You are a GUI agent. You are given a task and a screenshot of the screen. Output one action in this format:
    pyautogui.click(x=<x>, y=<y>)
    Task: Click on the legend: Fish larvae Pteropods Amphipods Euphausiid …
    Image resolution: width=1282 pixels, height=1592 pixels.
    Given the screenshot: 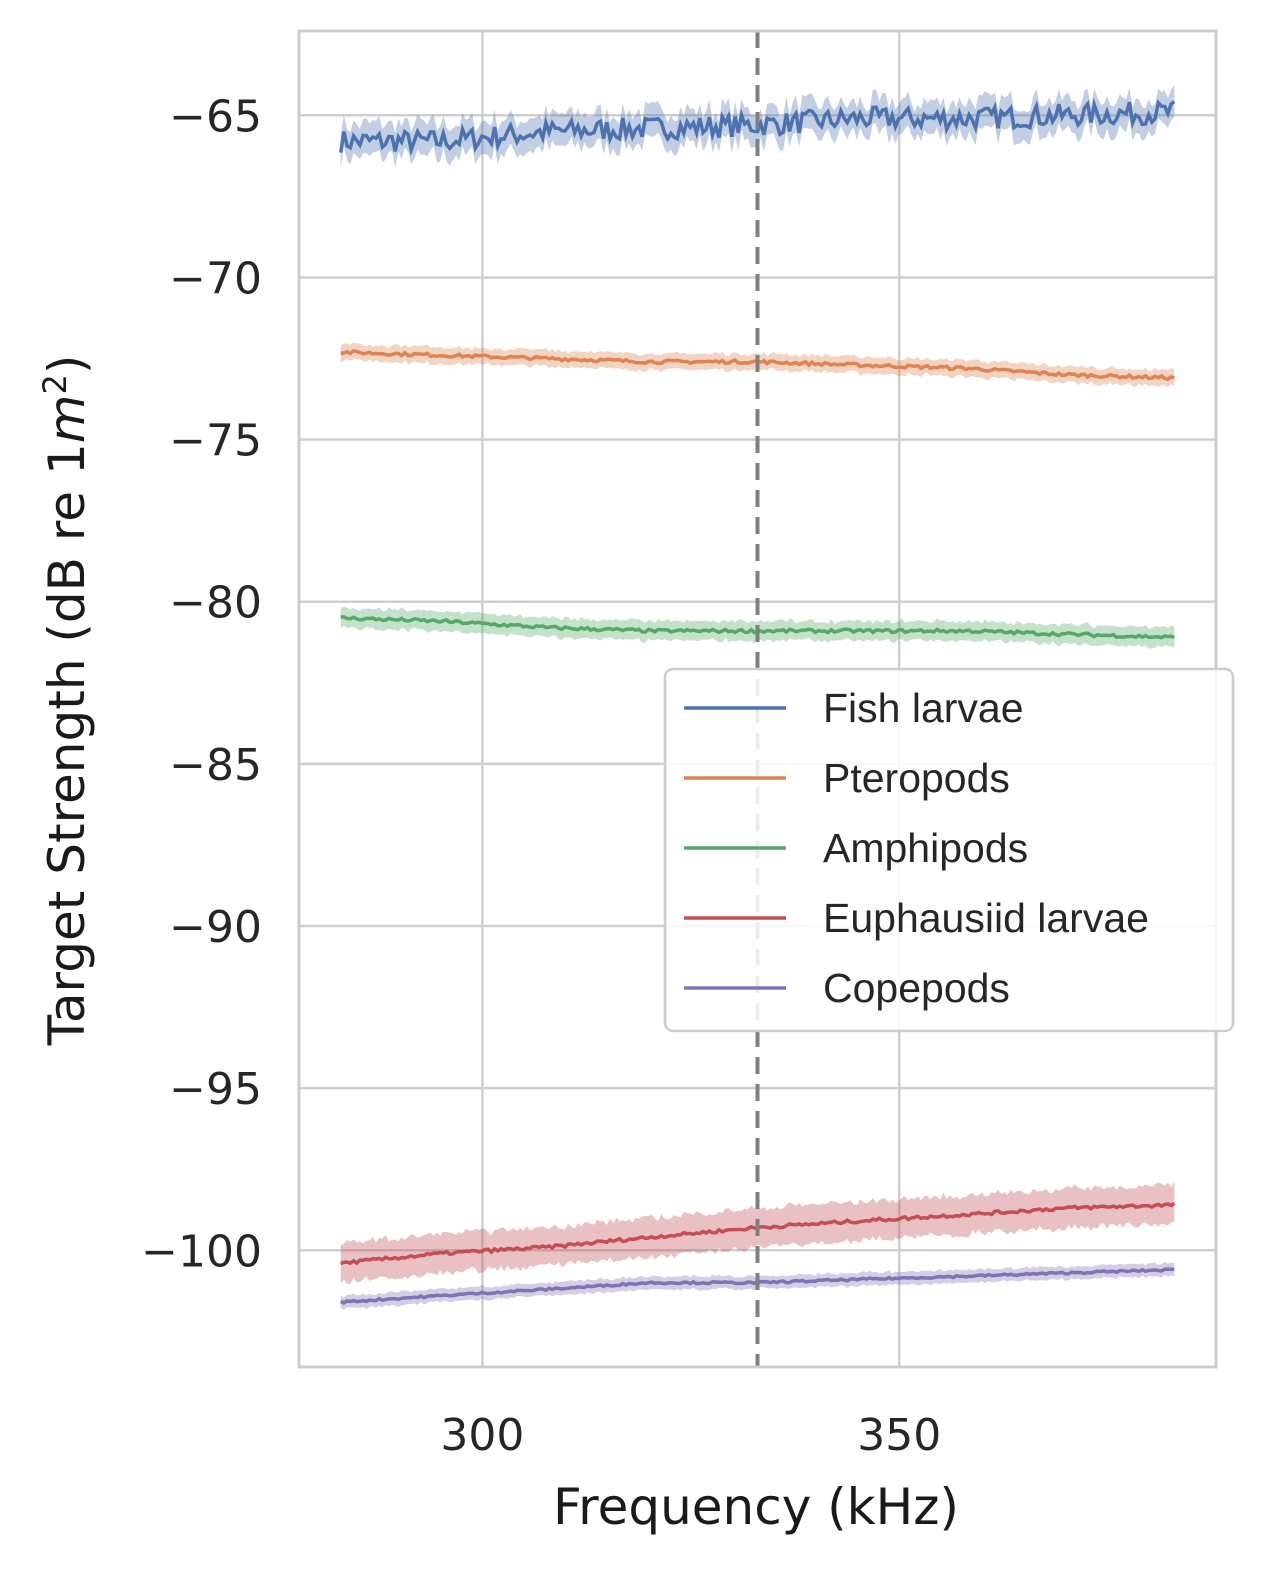 What is the action you would take?
    pyautogui.click(x=949, y=850)
    